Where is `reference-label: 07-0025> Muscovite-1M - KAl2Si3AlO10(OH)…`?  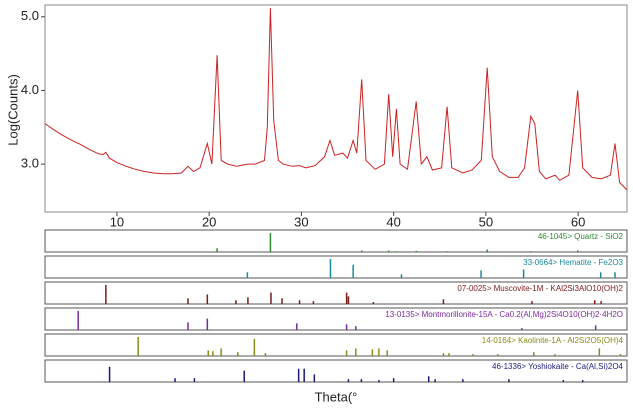 reference-label: 07-0025> Muscovite-1M - KAl2Si3AlO10(OH)… is located at coordinates (540, 288).